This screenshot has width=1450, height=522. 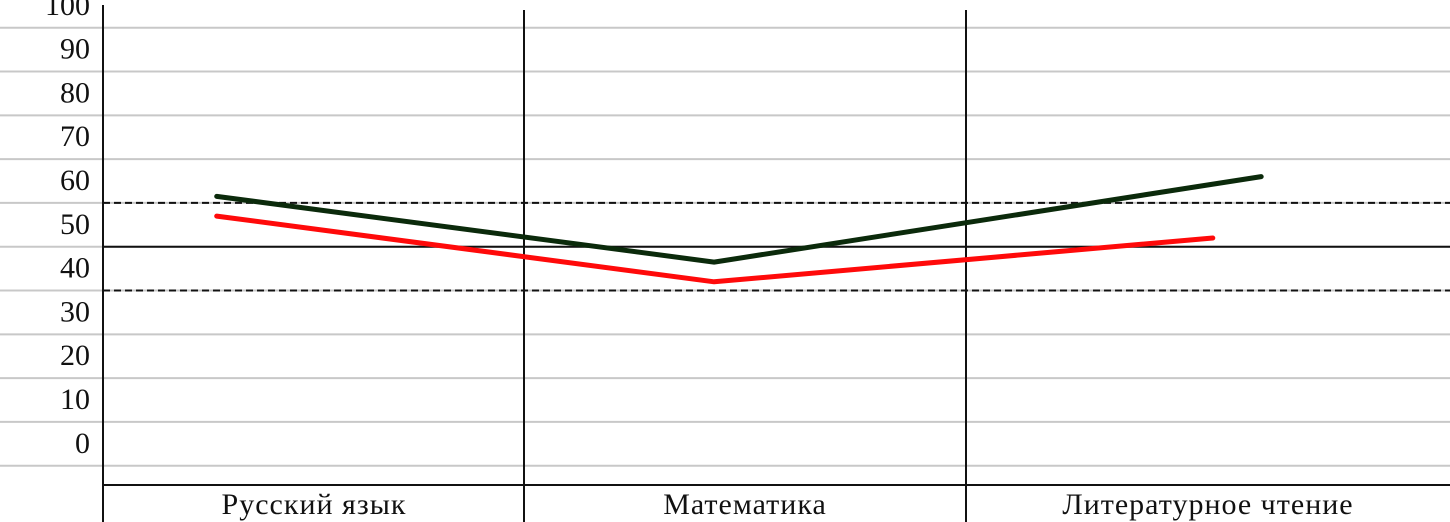 I want to click on y-tick-label: 60, so click(x=75, y=180).